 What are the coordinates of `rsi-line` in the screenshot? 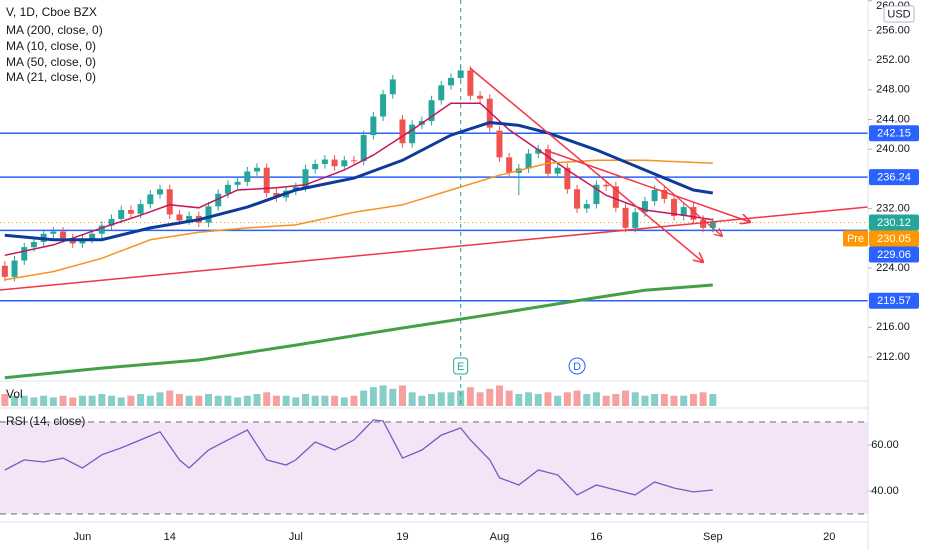 It's located at (358, 457).